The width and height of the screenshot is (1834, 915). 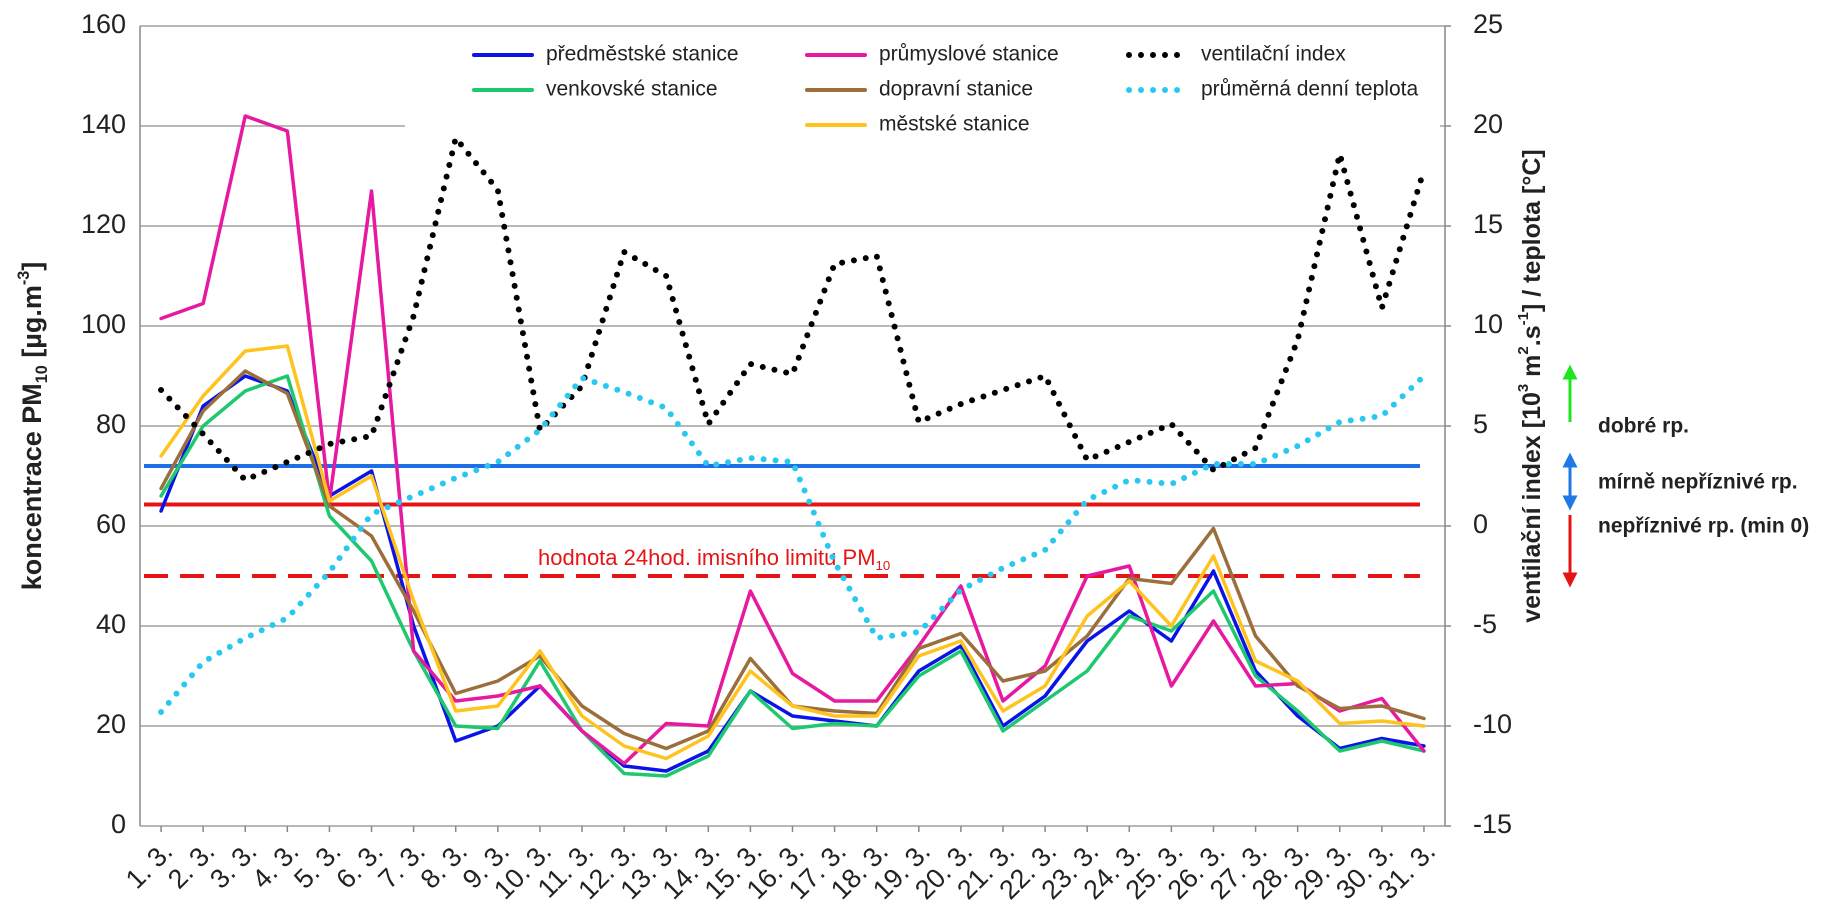 What do you see at coordinates (103, 124) in the screenshot?
I see `y-tick-label: 140` at bounding box center [103, 124].